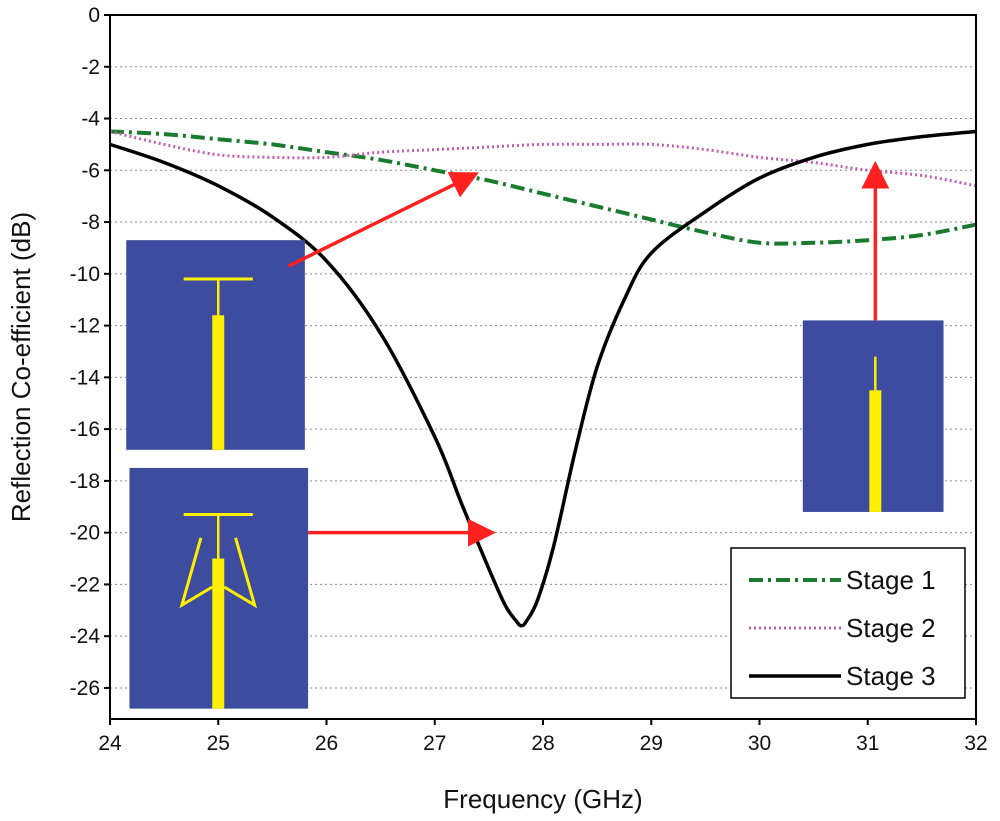 The width and height of the screenshot is (1000, 821). I want to click on stage1-antenna, so click(215, 345).